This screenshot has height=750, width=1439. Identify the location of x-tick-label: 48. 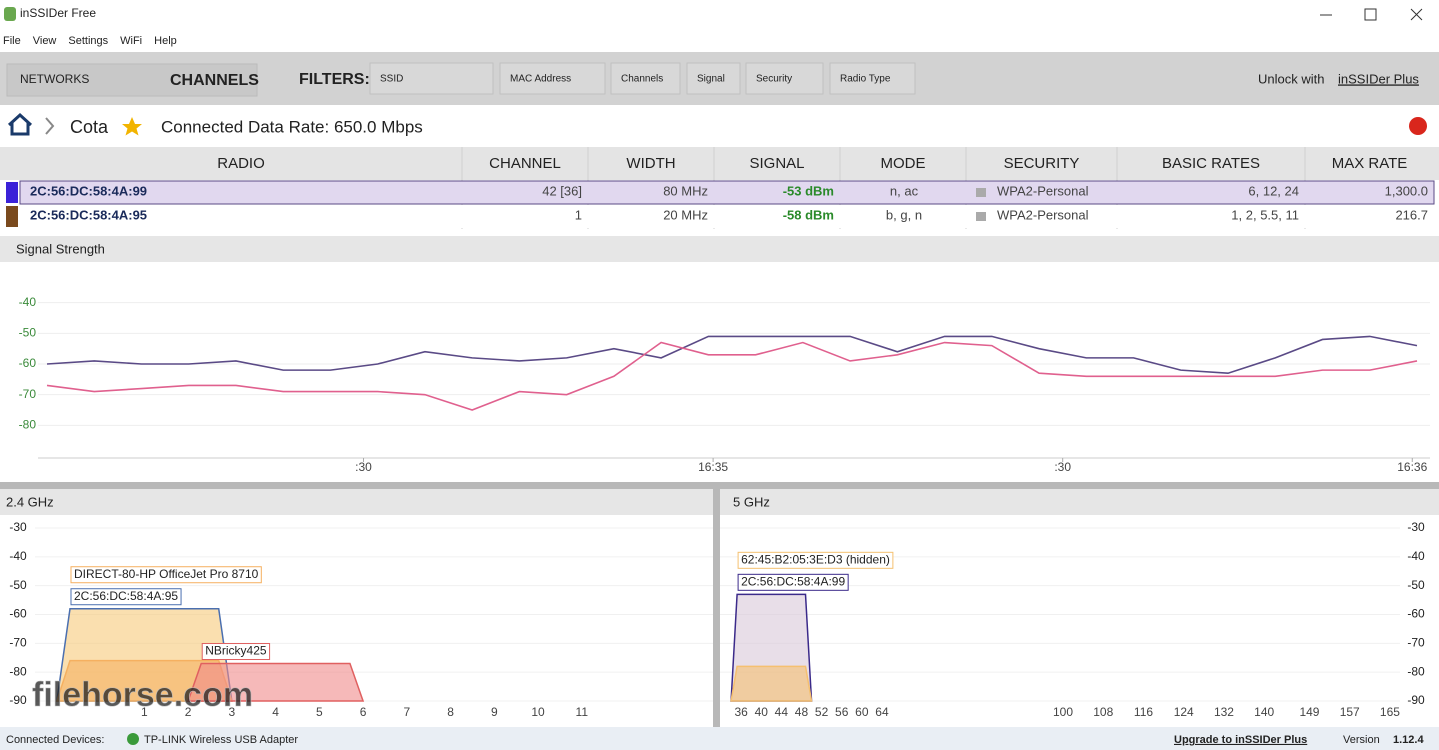
(802, 712).